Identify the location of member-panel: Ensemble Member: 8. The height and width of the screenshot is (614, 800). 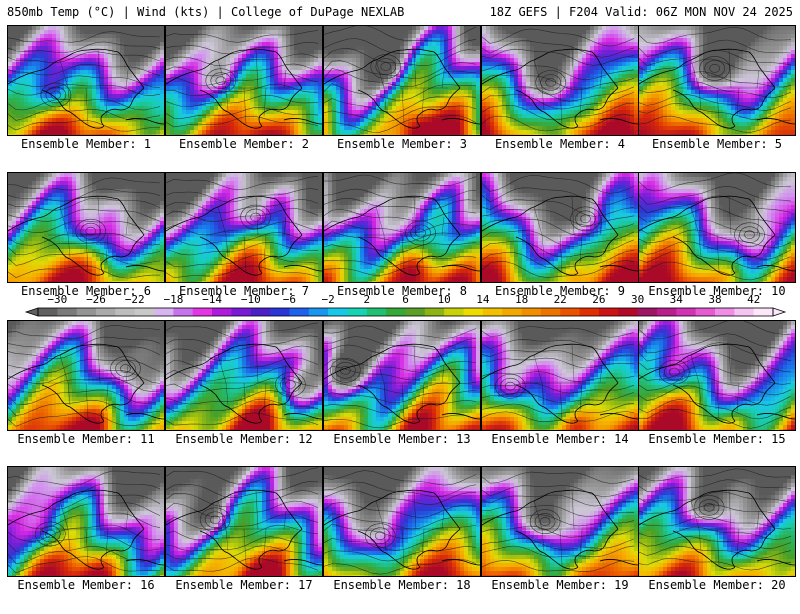
(402, 246).